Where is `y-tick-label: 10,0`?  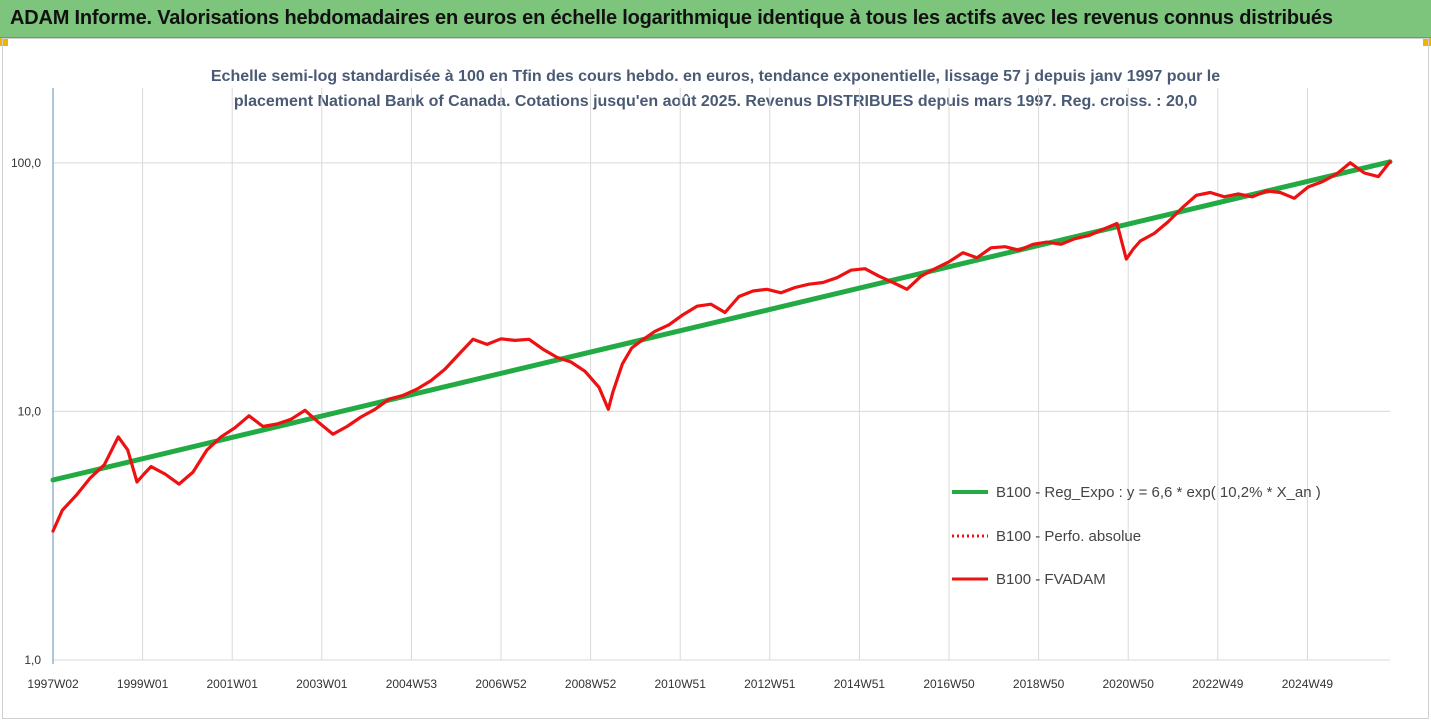 y-tick-label: 10,0 is located at coordinates (30, 411).